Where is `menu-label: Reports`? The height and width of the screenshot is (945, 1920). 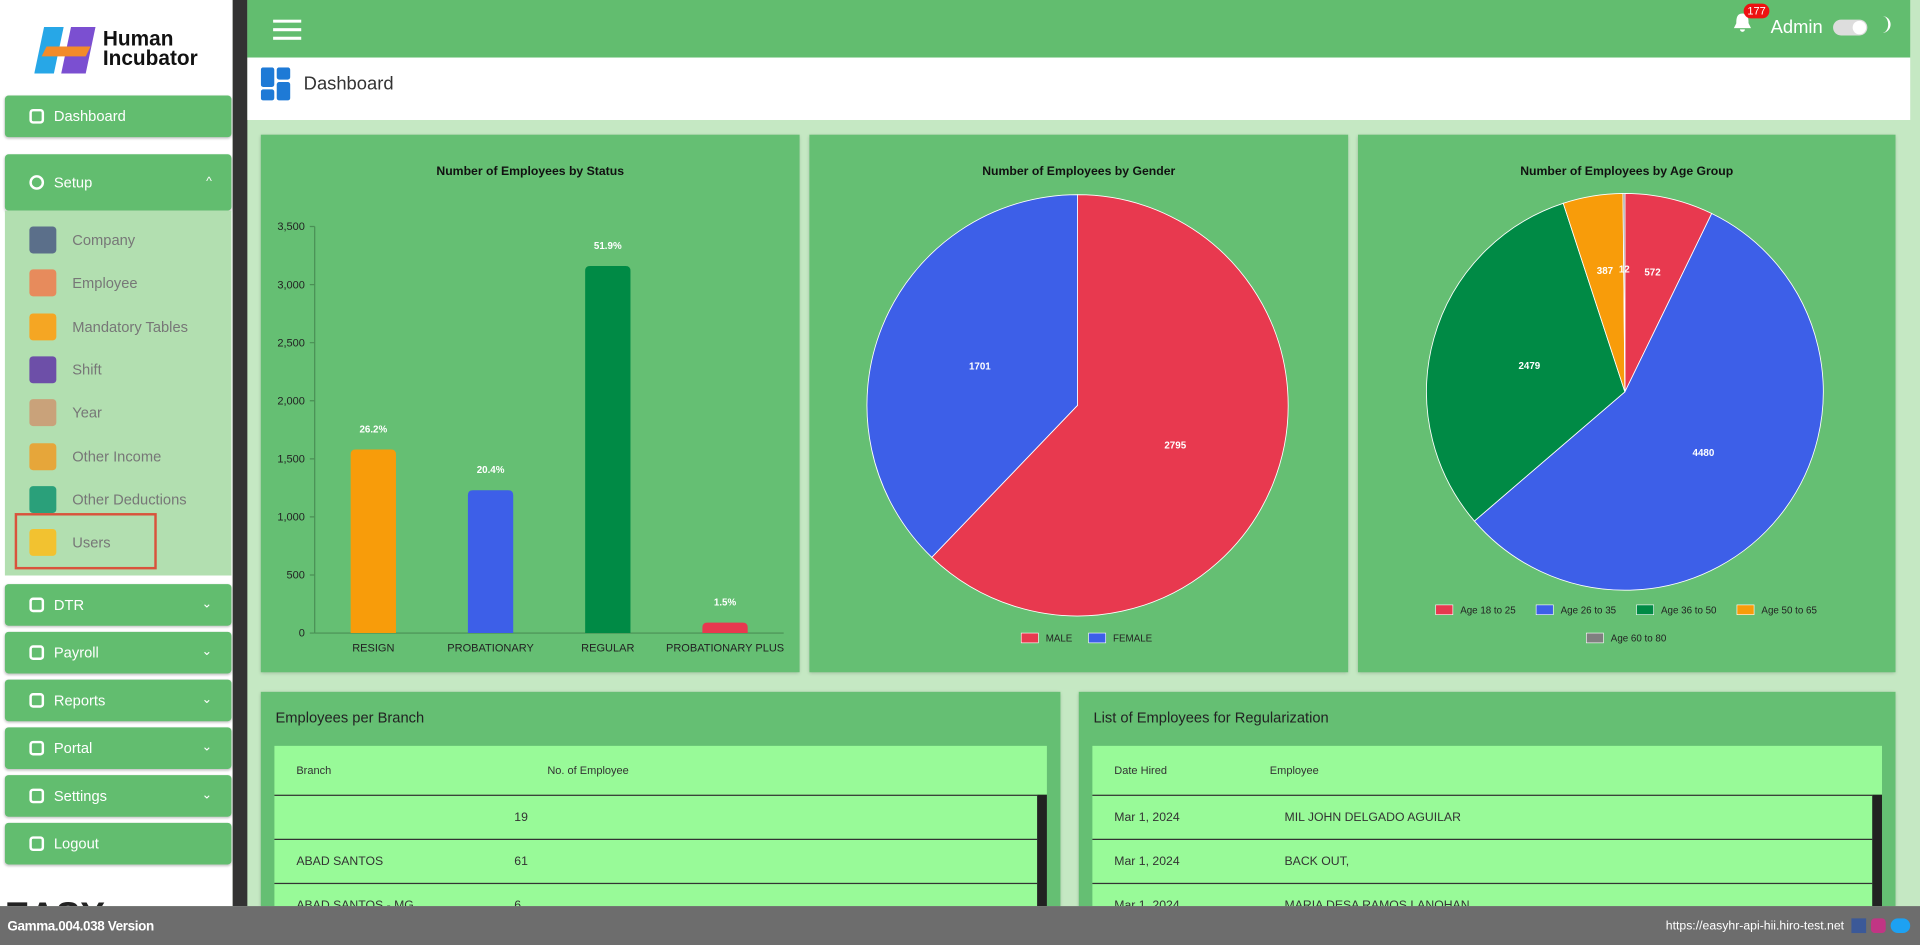 menu-label: Reports is located at coordinates (79, 700).